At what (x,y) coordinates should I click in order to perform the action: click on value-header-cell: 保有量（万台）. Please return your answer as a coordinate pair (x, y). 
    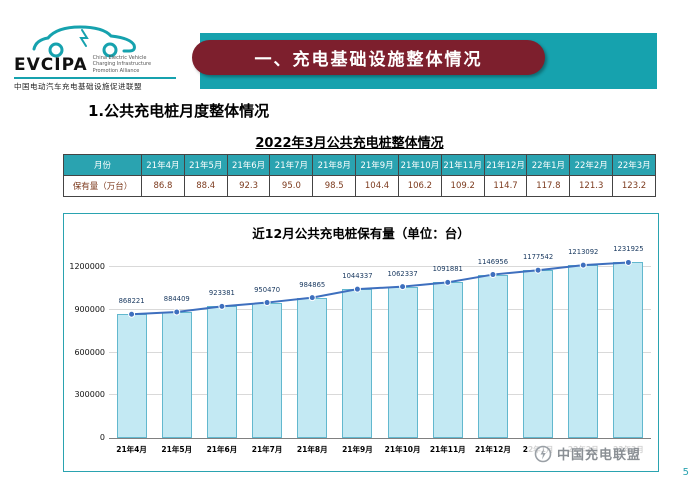
    Looking at the image, I should click on (102, 186).